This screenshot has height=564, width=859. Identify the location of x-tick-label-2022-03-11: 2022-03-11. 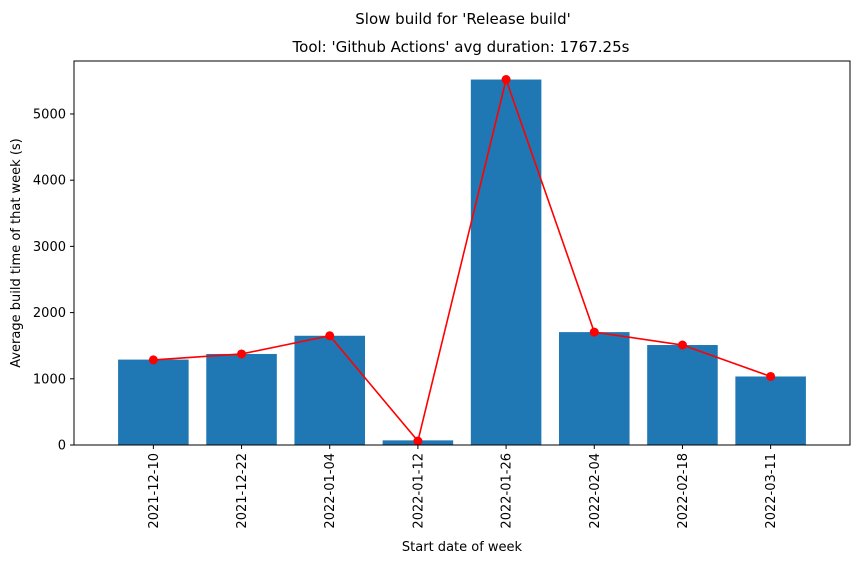
(771, 491).